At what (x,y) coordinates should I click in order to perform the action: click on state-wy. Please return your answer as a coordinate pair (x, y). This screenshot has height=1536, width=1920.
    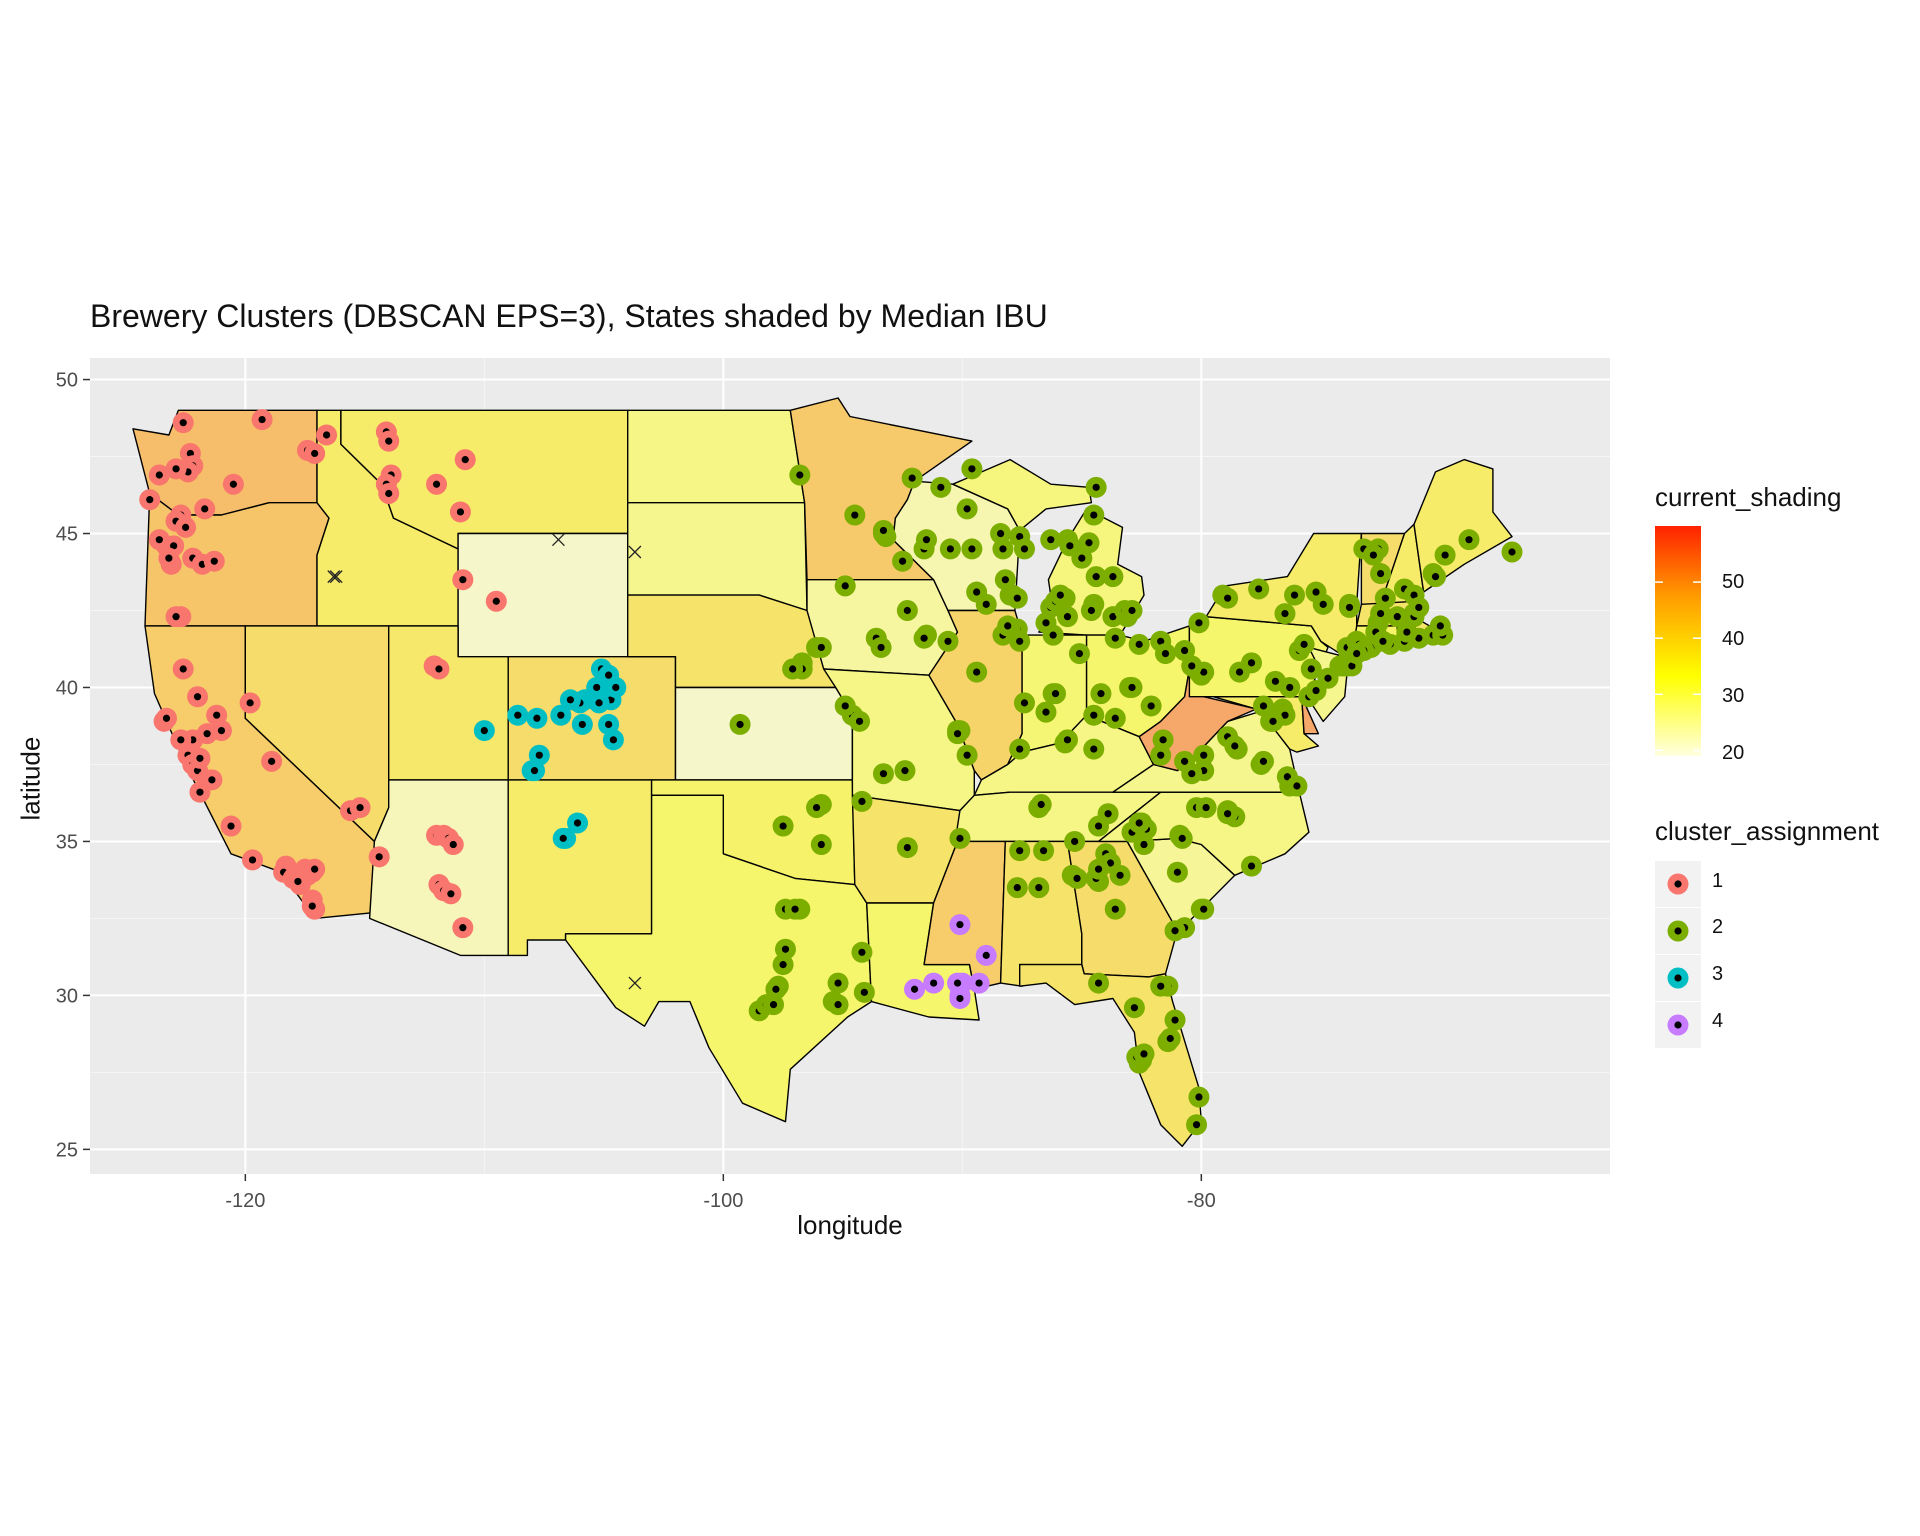
    Looking at the image, I should click on (543, 595).